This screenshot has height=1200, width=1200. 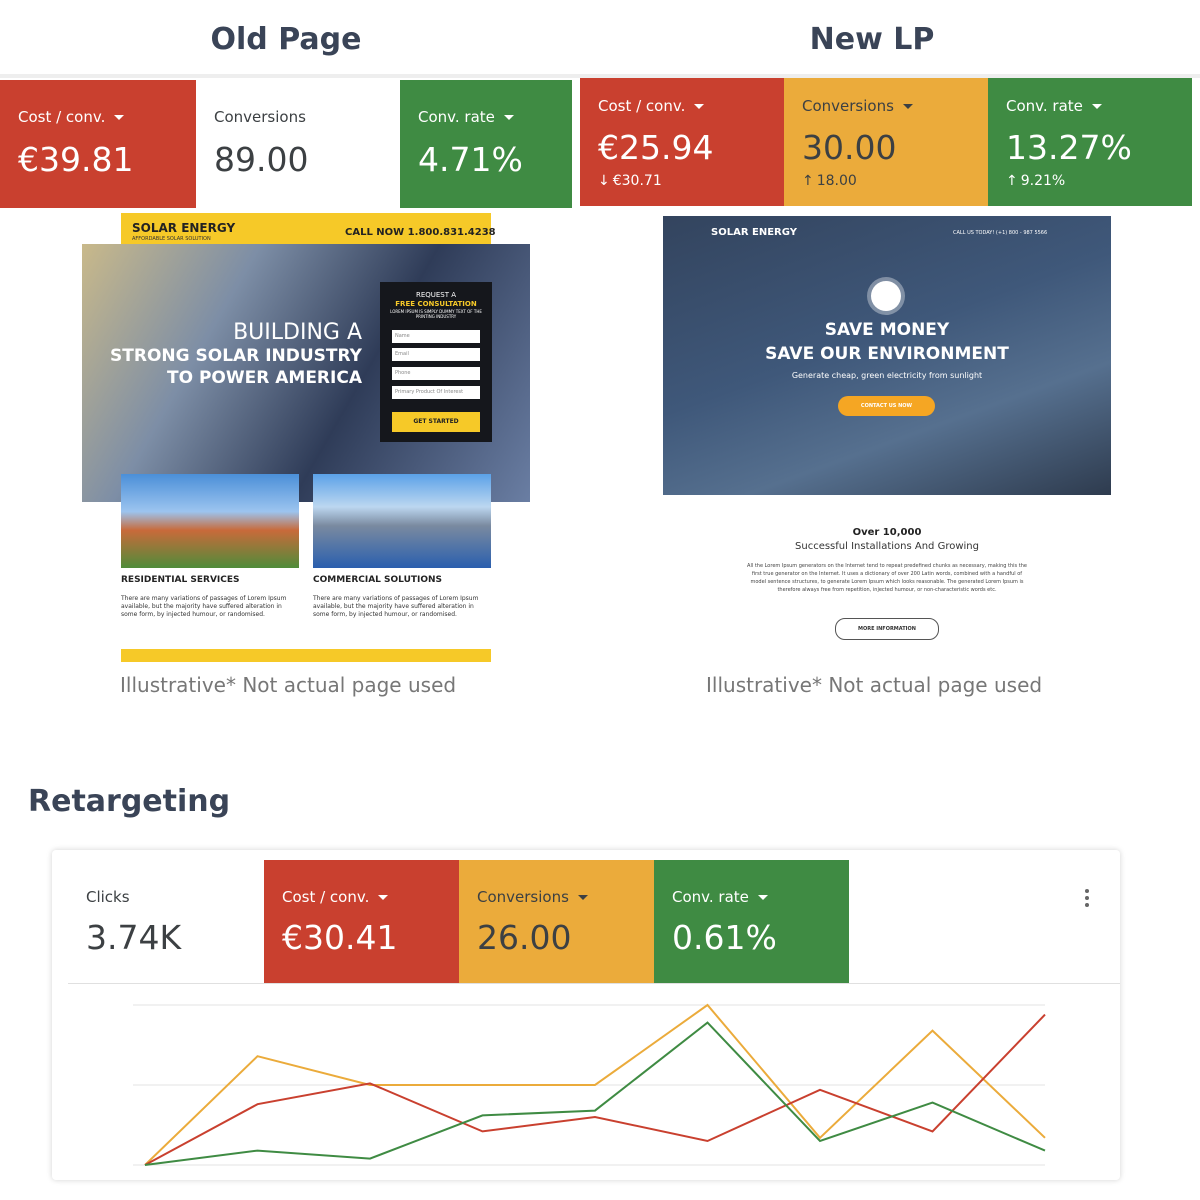 What do you see at coordinates (340, 937) in the screenshot?
I see `metric-value: €30.41` at bounding box center [340, 937].